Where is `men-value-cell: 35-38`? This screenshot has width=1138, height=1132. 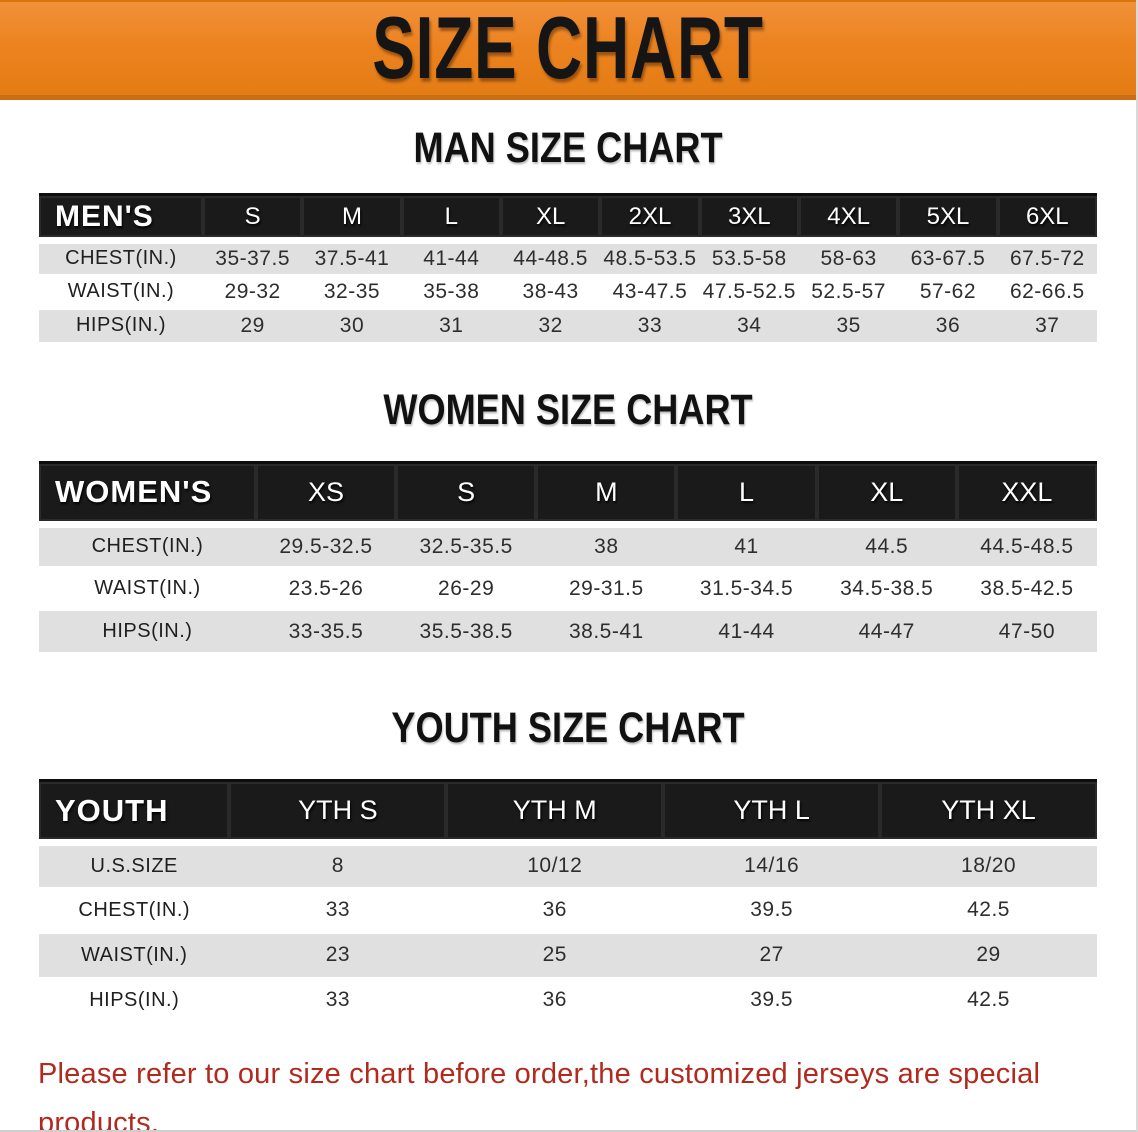 men-value-cell: 35-38 is located at coordinates (451, 291).